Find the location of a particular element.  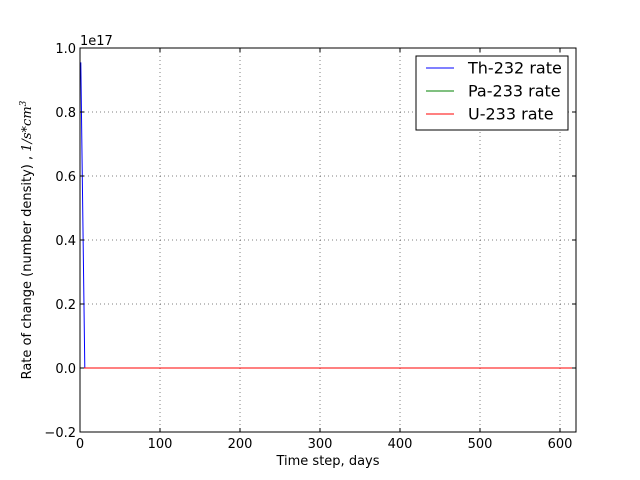

x-tick-label: 500 is located at coordinates (480, 444).